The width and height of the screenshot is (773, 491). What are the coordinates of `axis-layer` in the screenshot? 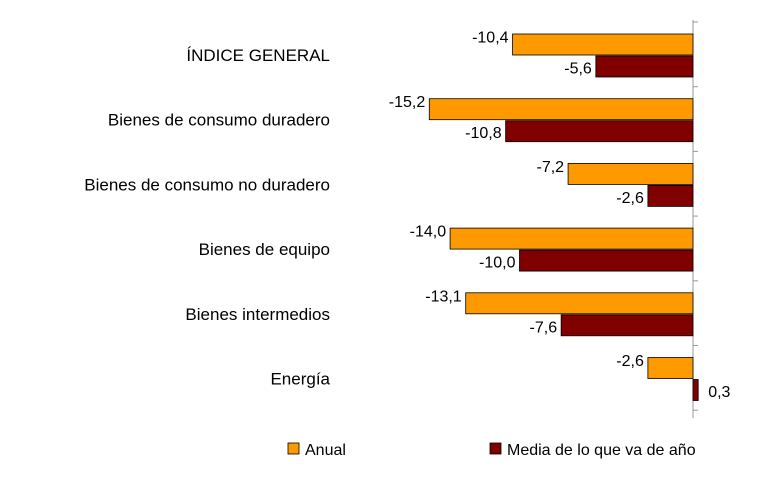 It's located at (695, 219).